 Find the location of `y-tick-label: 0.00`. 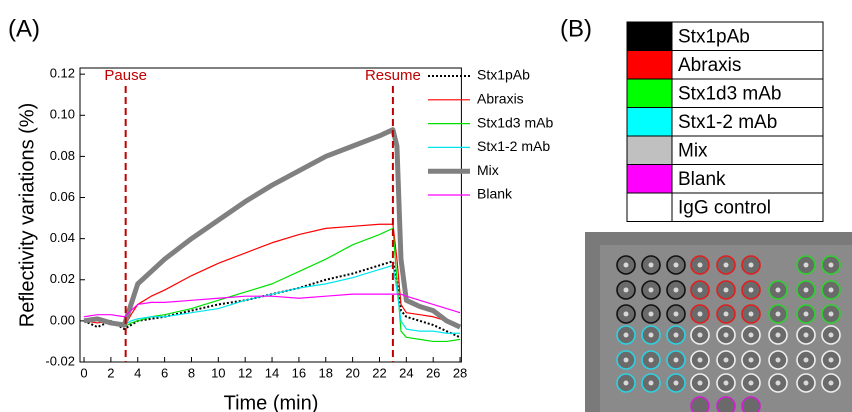

y-tick-label: 0.00 is located at coordinates (62, 319).